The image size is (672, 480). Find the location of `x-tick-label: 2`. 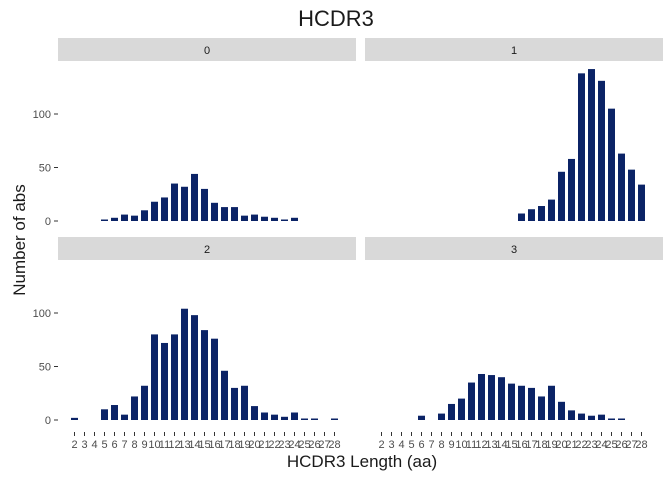

x-tick-label: 2 is located at coordinates (381, 445).